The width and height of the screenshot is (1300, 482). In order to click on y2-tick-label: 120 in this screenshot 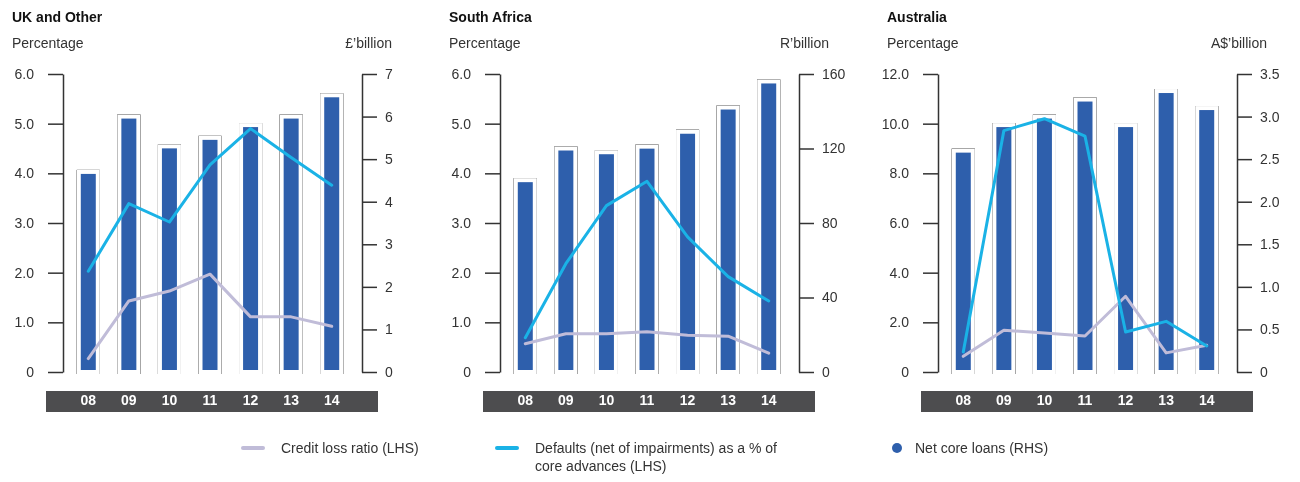, I will do `click(834, 148)`.